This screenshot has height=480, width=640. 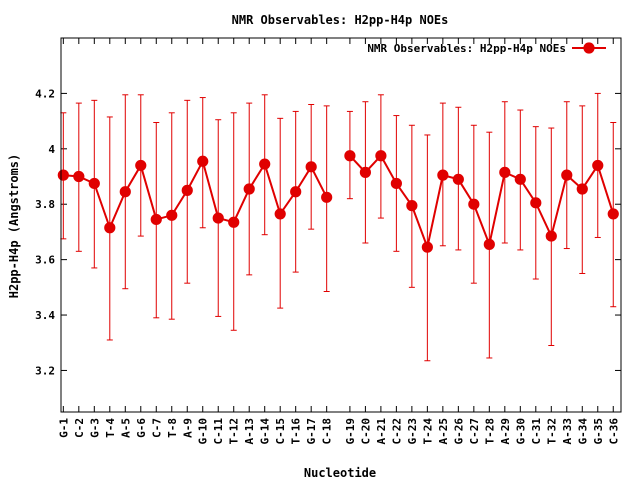 What do you see at coordinates (172, 428) in the screenshot?
I see `x-tick-label: T-8` at bounding box center [172, 428].